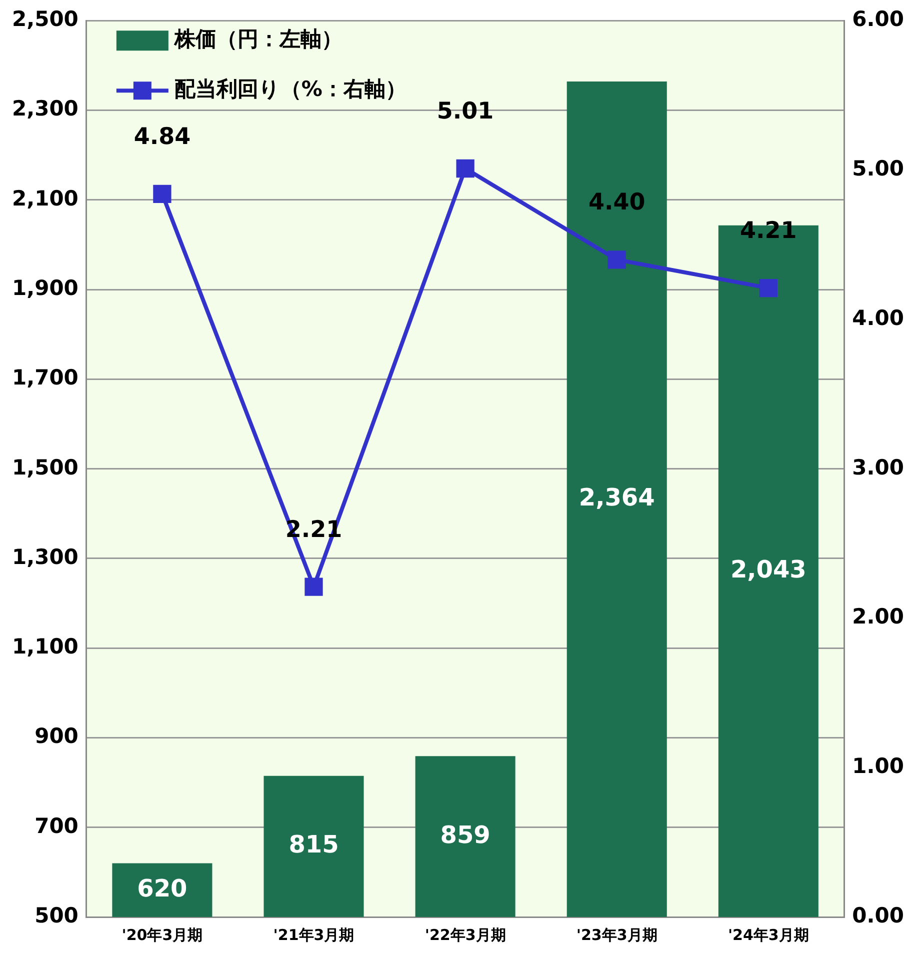 The image size is (916, 963). Describe the element at coordinates (878, 318) in the screenshot. I see `y2-tick-label: 4.00` at that location.